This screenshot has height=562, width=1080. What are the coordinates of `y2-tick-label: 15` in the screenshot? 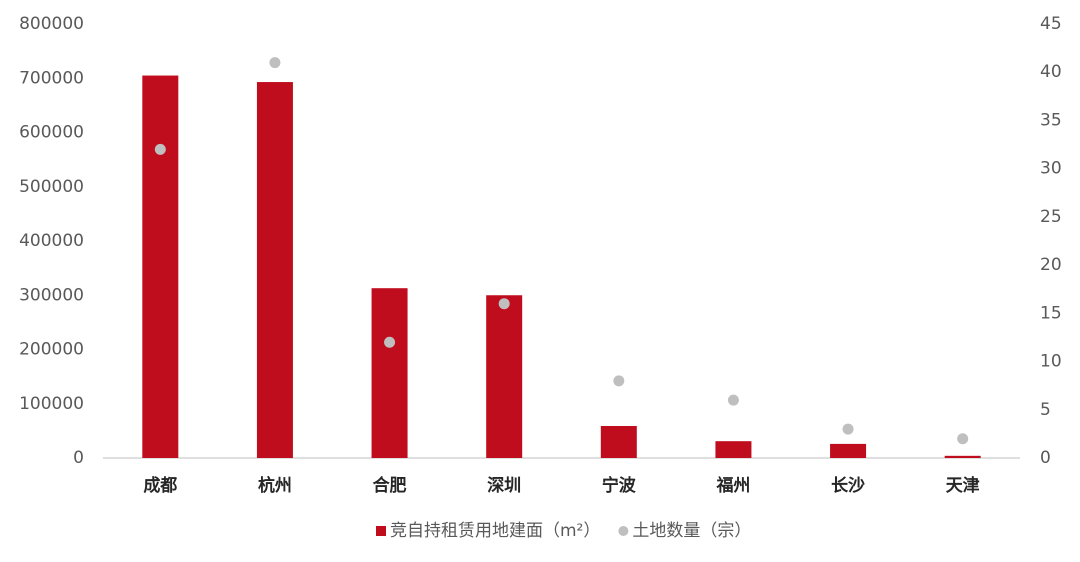 It's located at (1051, 313).